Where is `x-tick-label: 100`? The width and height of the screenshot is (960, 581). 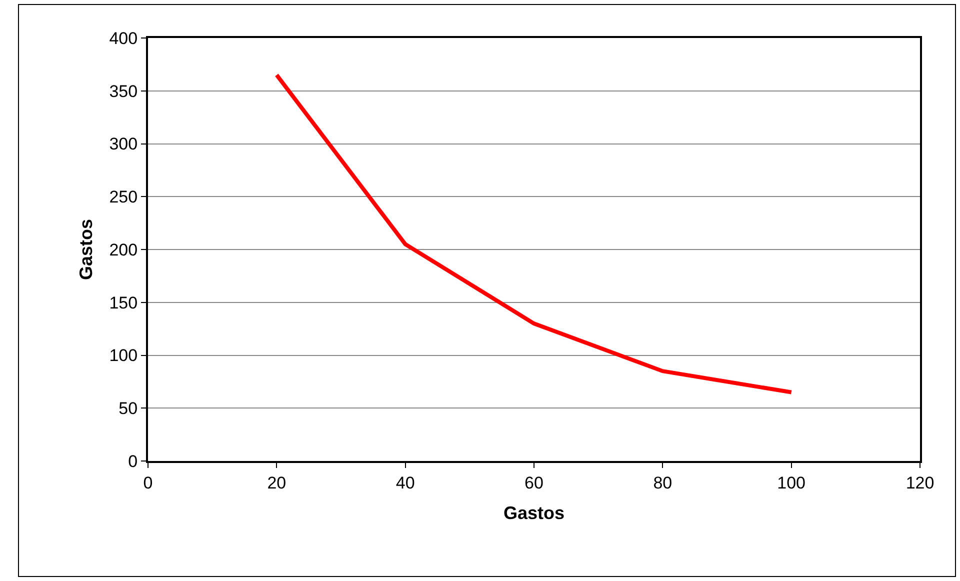 x-tick-label: 100 is located at coordinates (791, 482).